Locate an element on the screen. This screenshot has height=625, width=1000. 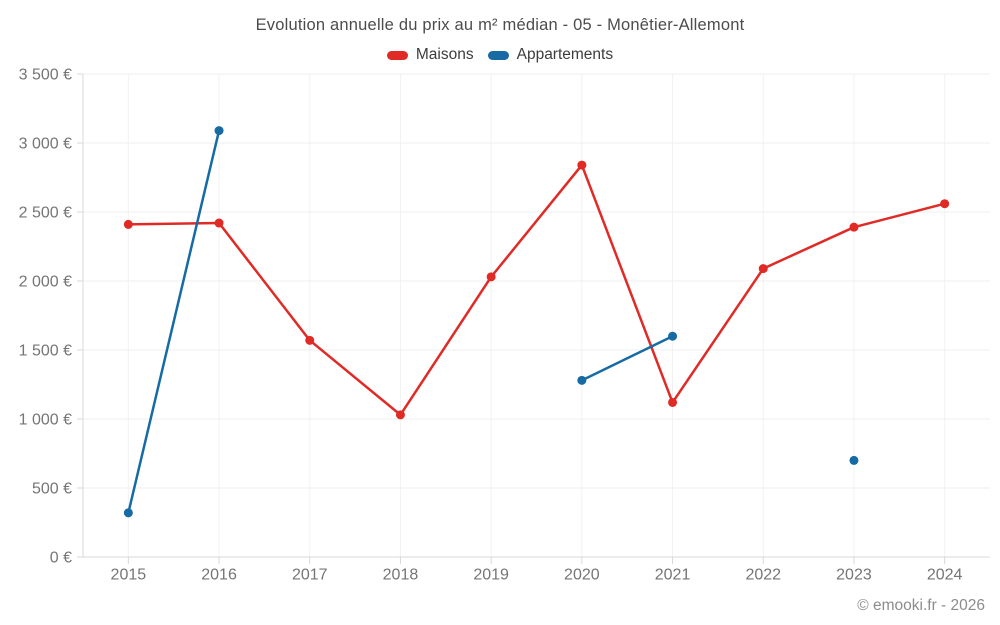
legend-item-maisons: Maisons is located at coordinates (430, 55).